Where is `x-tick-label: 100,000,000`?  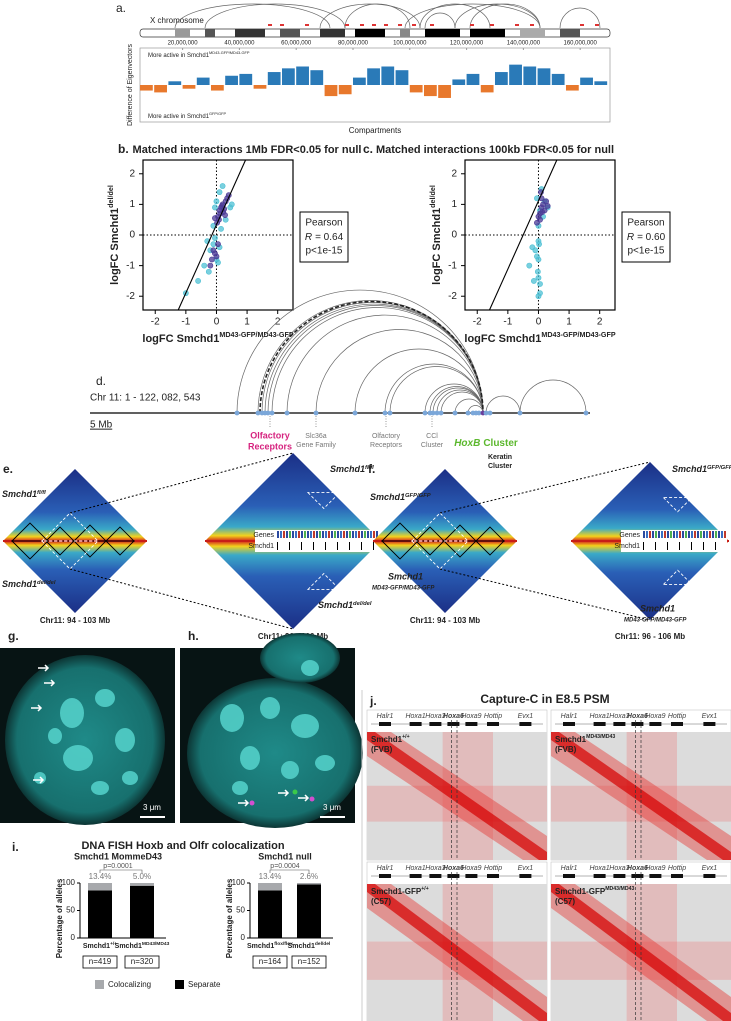 x-tick-label: 100,000,000 is located at coordinates (410, 44).